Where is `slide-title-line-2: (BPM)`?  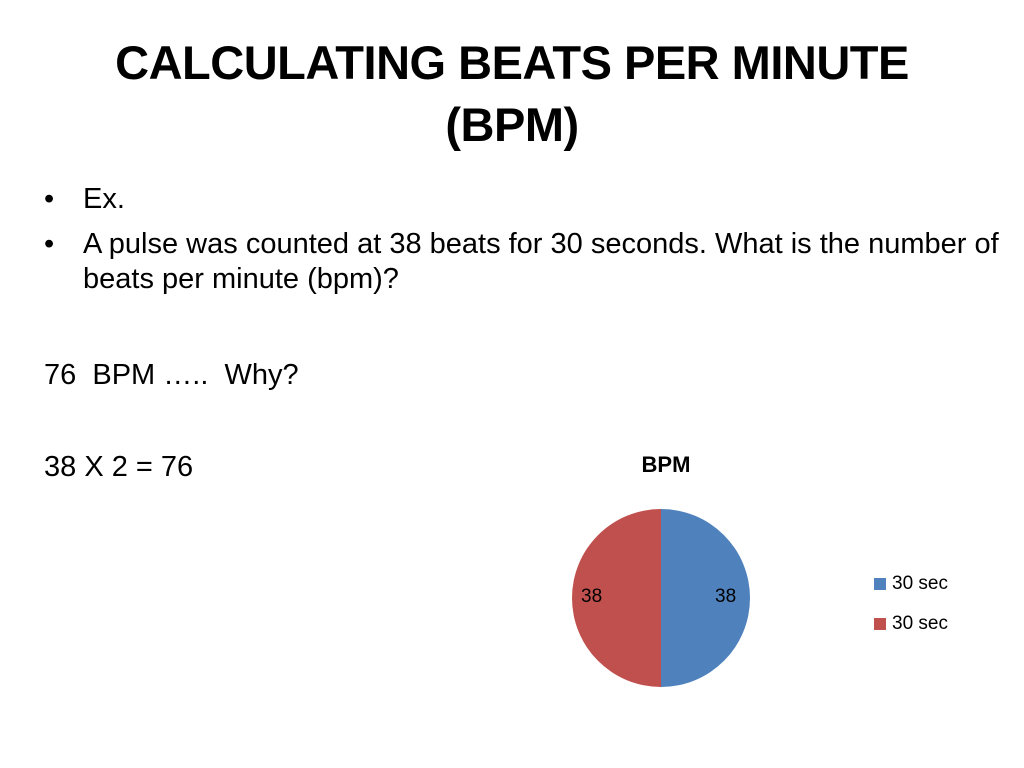
slide-title-line-2: (BPM) is located at coordinates (512, 124).